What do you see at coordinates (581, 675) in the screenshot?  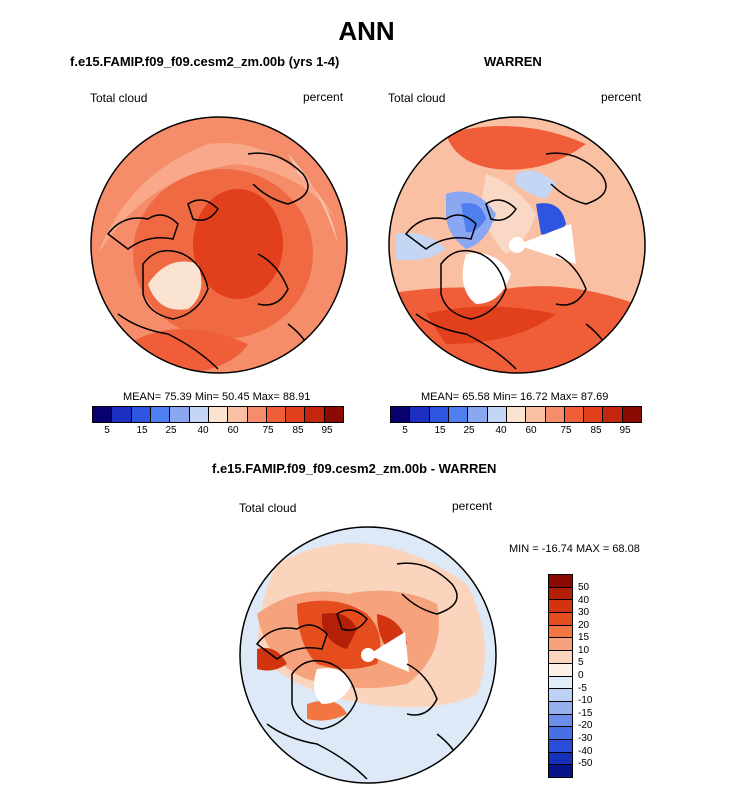 I see `panel3-colorbar-tick: 0` at bounding box center [581, 675].